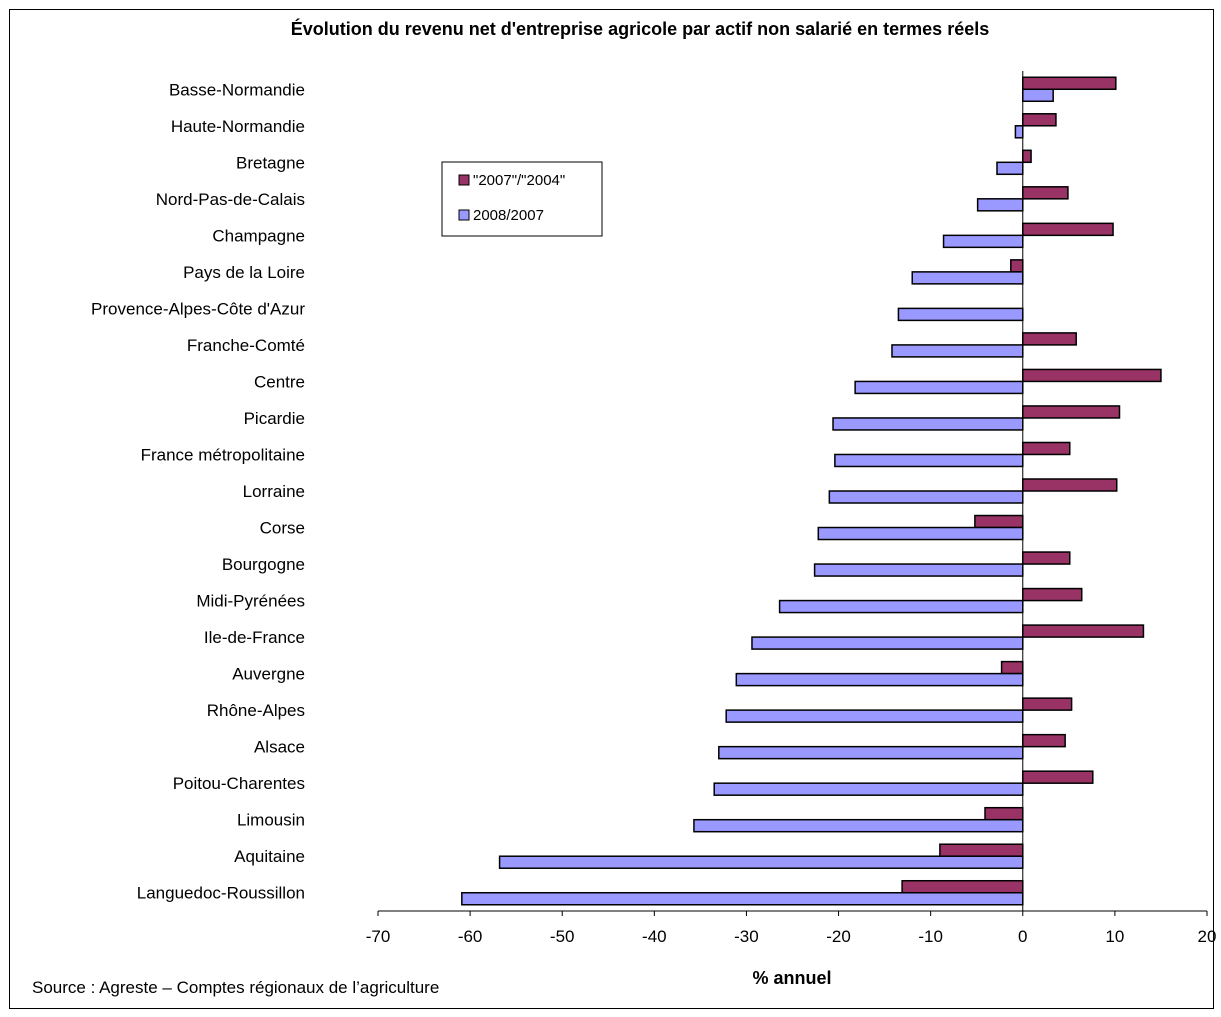  I want to click on category-label: Alsace, so click(279, 747).